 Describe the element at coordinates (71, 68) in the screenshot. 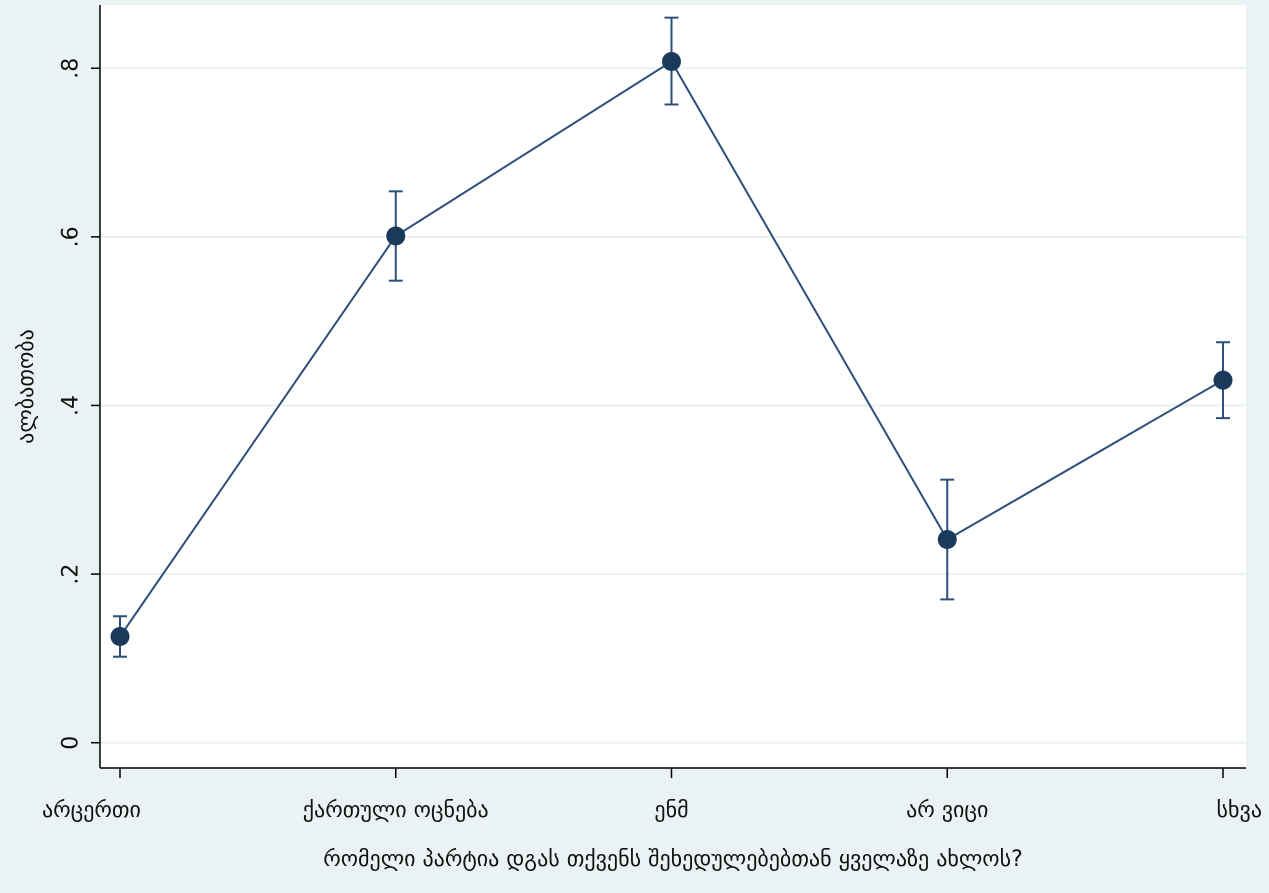

I see `y-tick-label: .8` at that location.